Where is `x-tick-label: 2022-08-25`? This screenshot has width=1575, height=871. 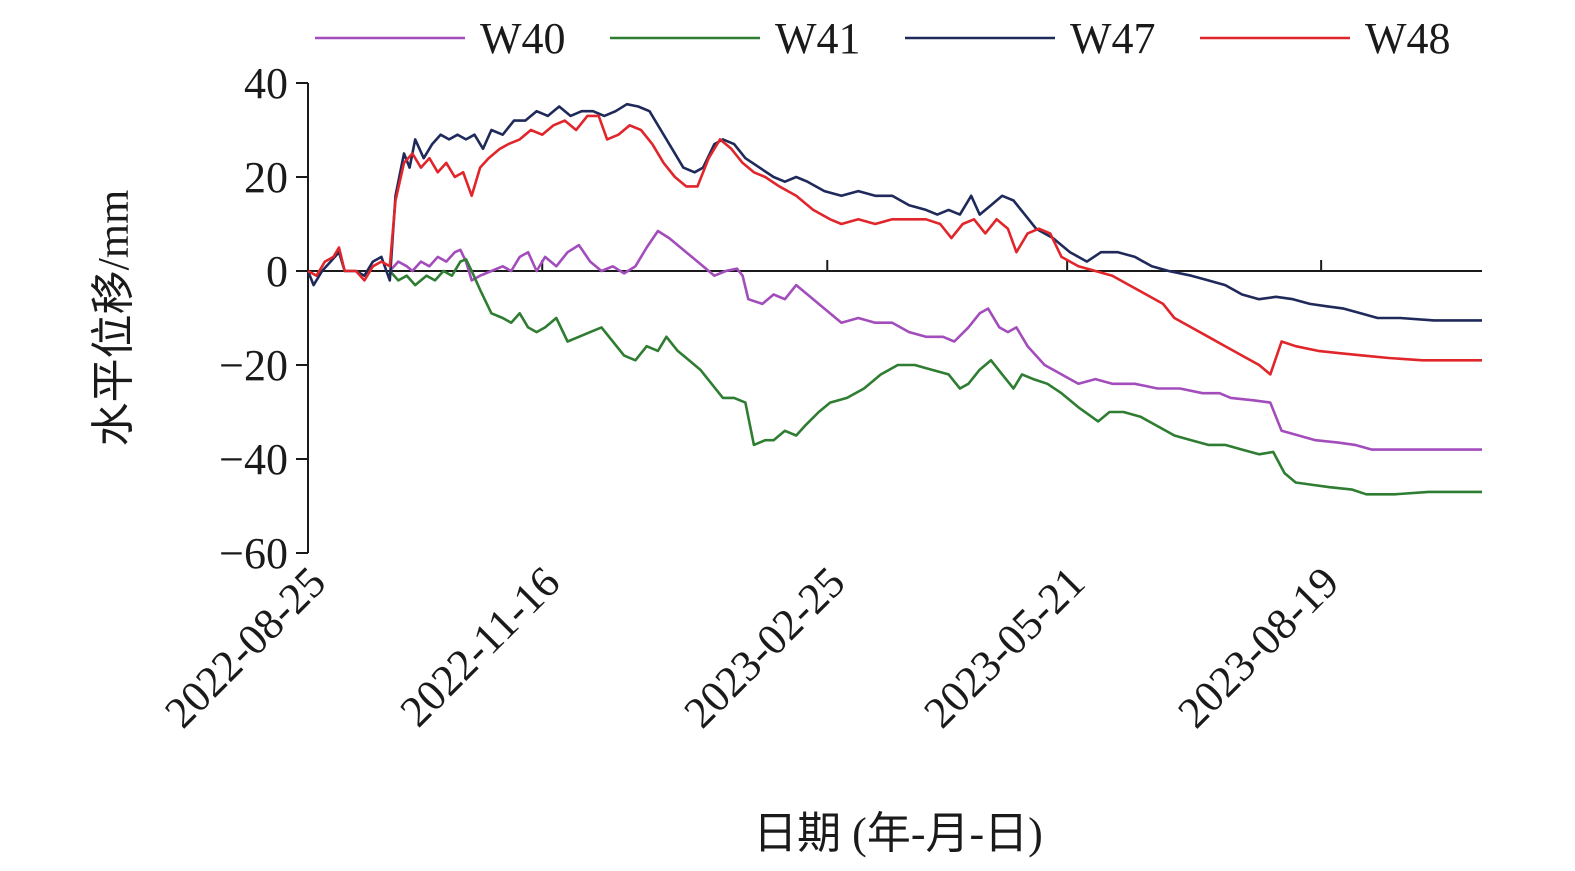 x-tick-label: 2022-08-25 is located at coordinates (245, 647).